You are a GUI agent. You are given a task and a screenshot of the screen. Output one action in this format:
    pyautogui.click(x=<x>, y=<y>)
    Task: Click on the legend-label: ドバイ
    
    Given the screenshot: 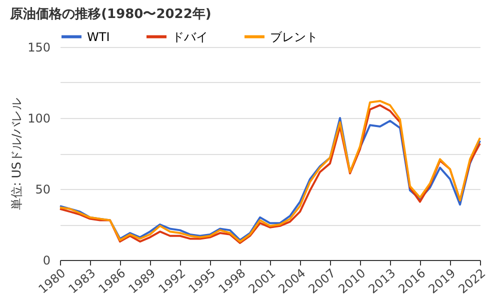 What is the action you would take?
    pyautogui.click(x=190, y=37)
    